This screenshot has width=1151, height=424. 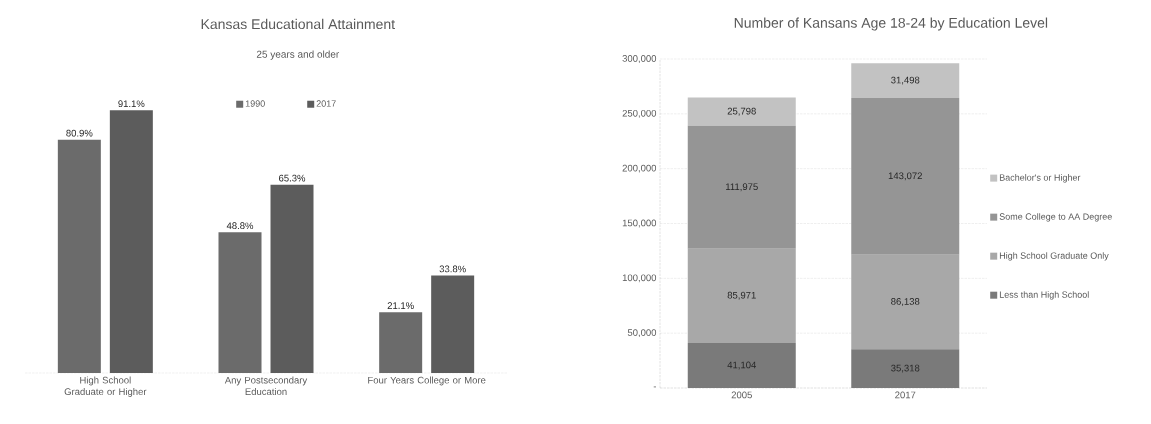 I want to click on y-tick-label: 250,000, so click(x=639, y=113).